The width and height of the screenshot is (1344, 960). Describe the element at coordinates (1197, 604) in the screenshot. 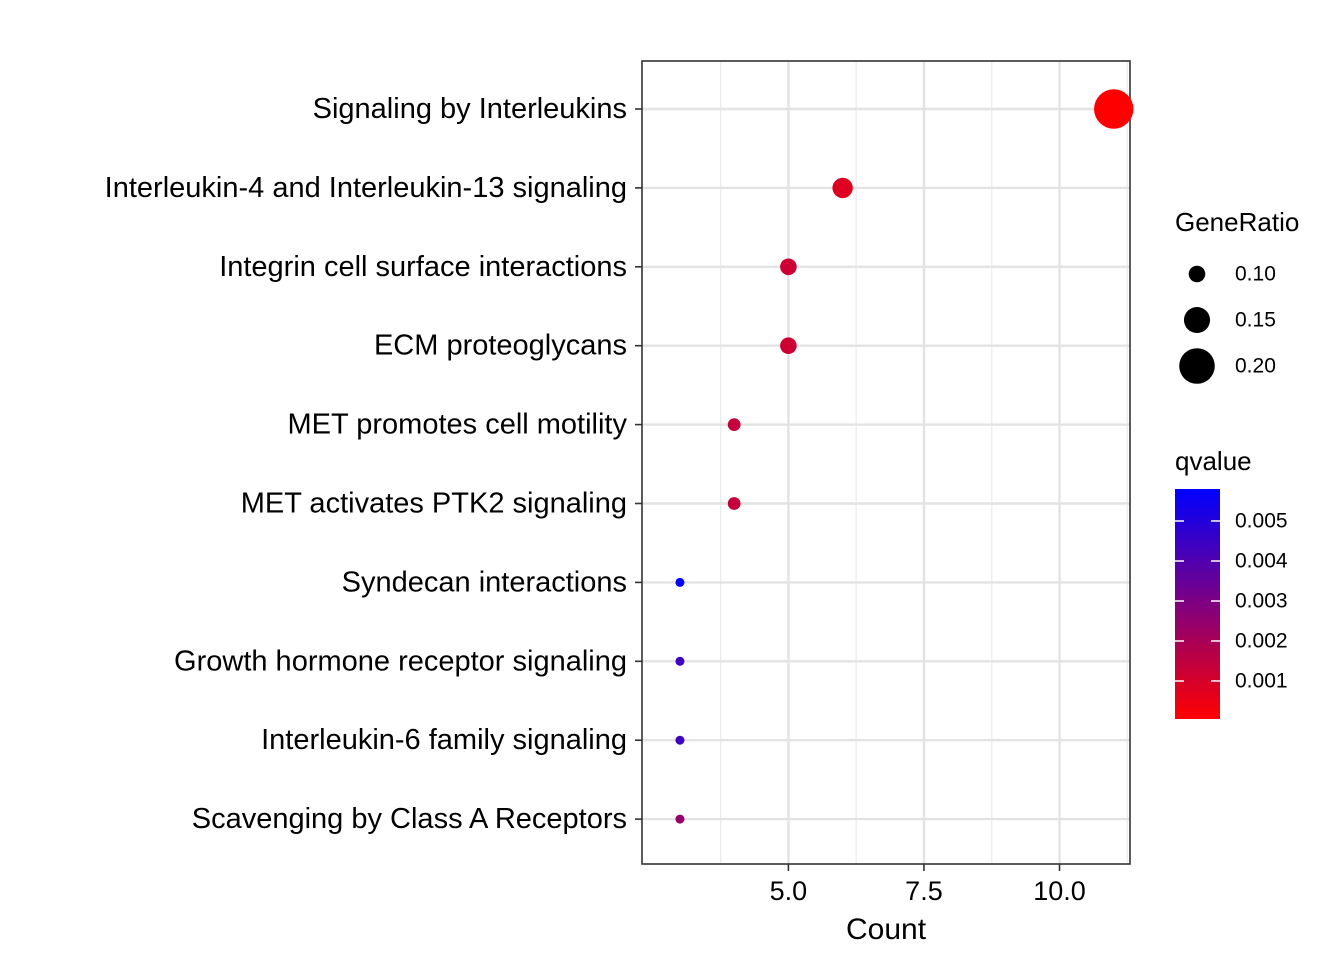

I see `qvalue-colorbar` at that location.